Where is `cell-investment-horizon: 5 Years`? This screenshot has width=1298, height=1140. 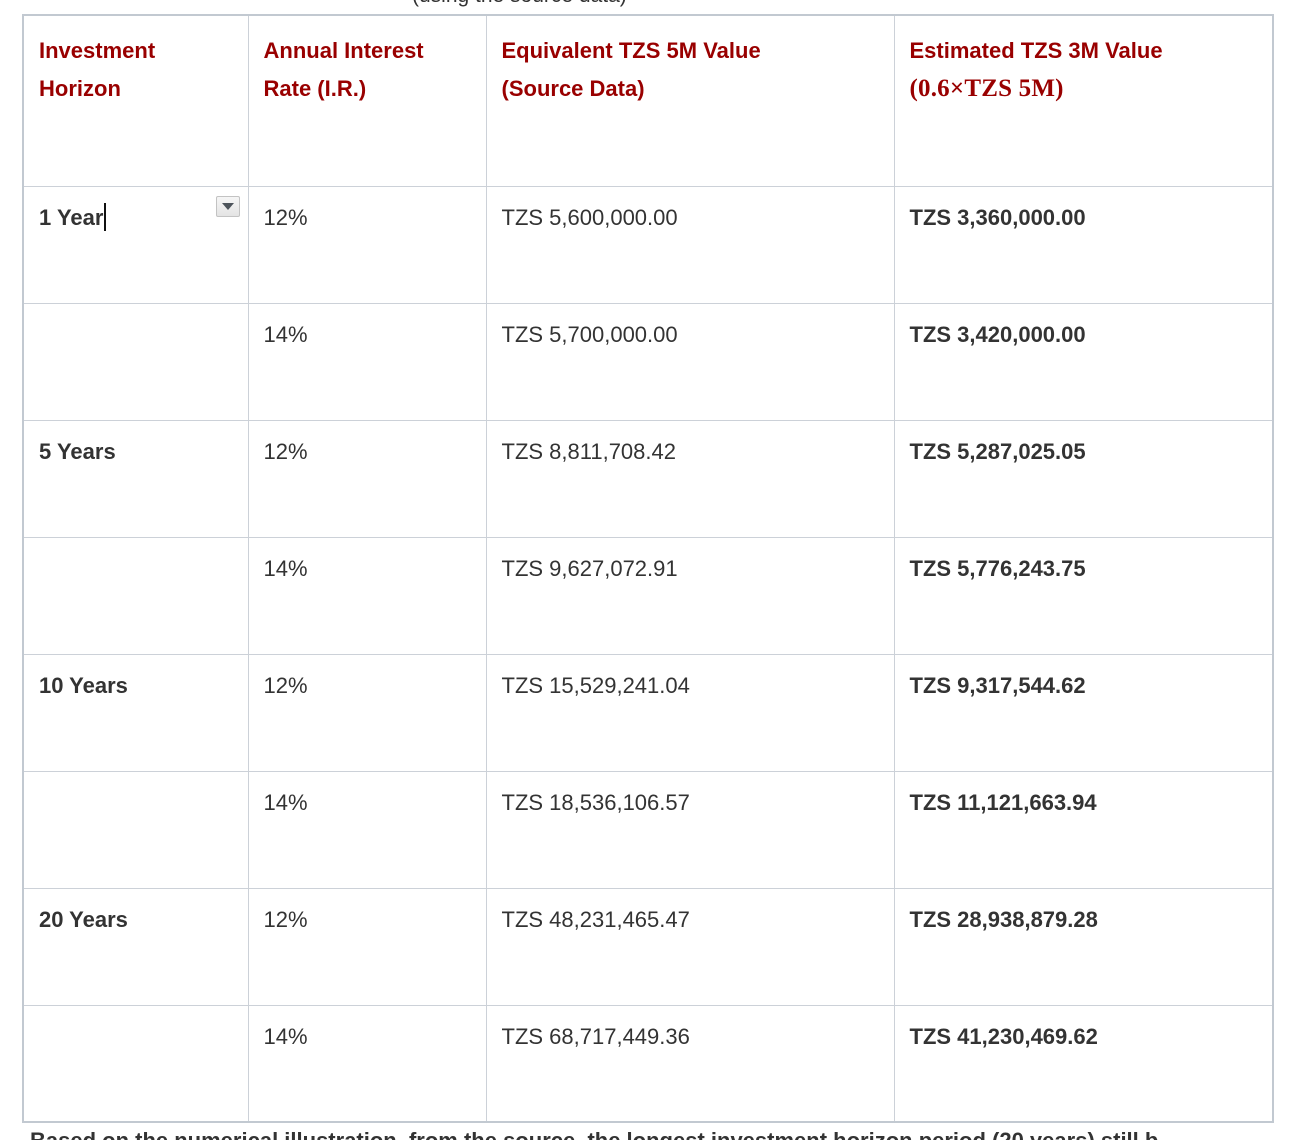
cell-investment-horizon: 5 Years is located at coordinates (135, 478).